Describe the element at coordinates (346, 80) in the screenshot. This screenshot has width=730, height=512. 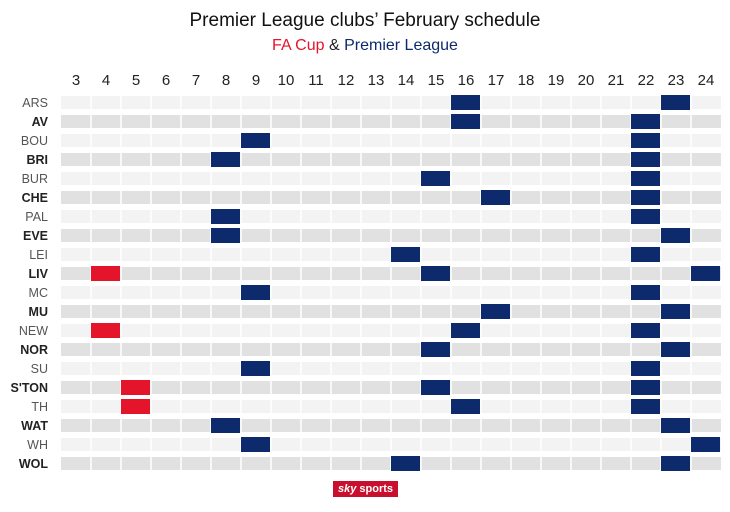
I see `day-label-12: 12` at that location.